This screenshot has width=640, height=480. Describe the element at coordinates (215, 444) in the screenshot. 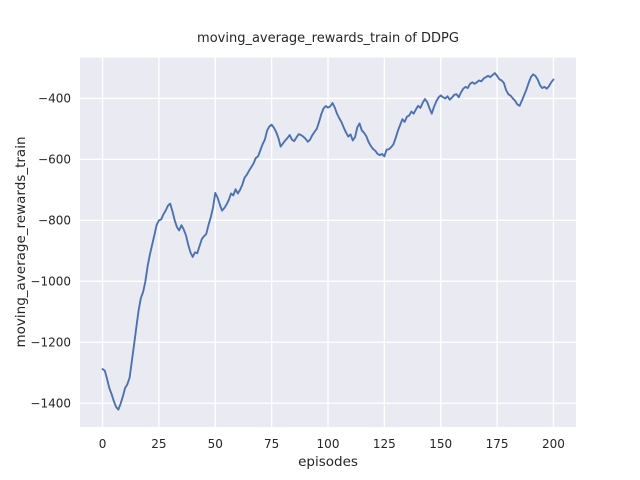

I see `x-tick-label: 50` at that location.